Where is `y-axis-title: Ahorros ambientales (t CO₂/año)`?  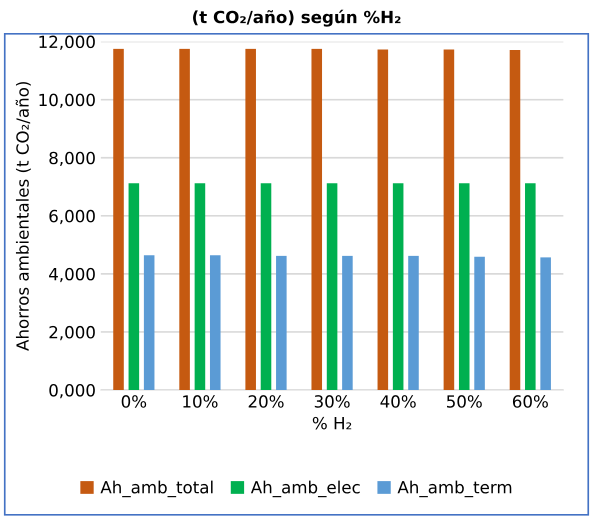
y-axis-title: Ahorros ambientales (t CO₂/año) is located at coordinates (23, 216).